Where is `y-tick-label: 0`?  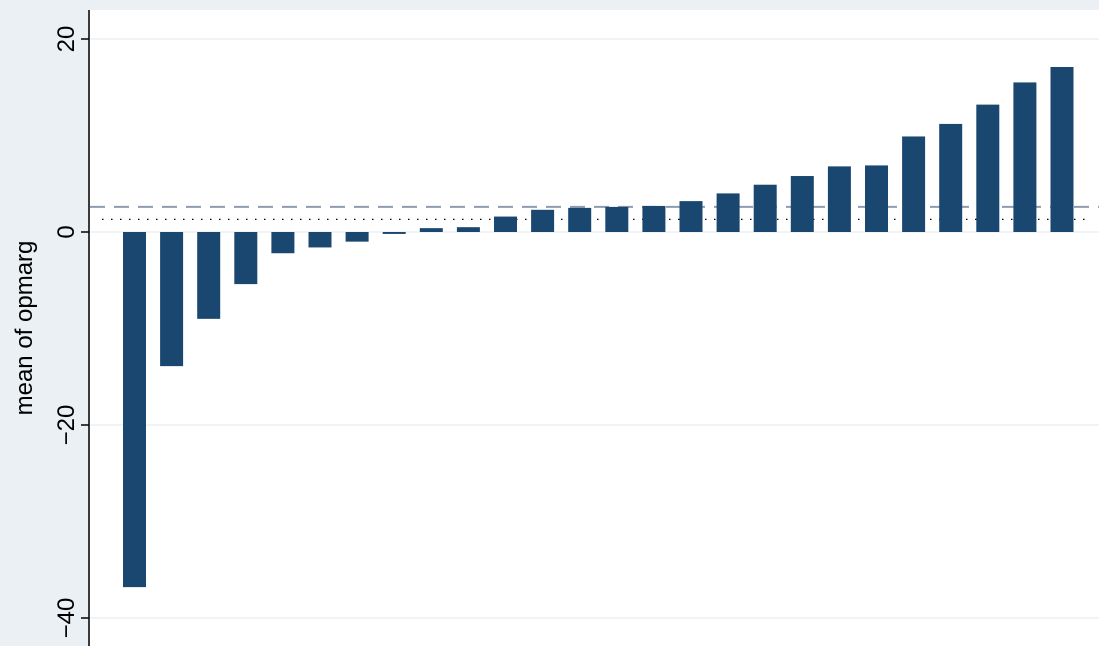 y-tick-label: 0 is located at coordinates (66, 231).